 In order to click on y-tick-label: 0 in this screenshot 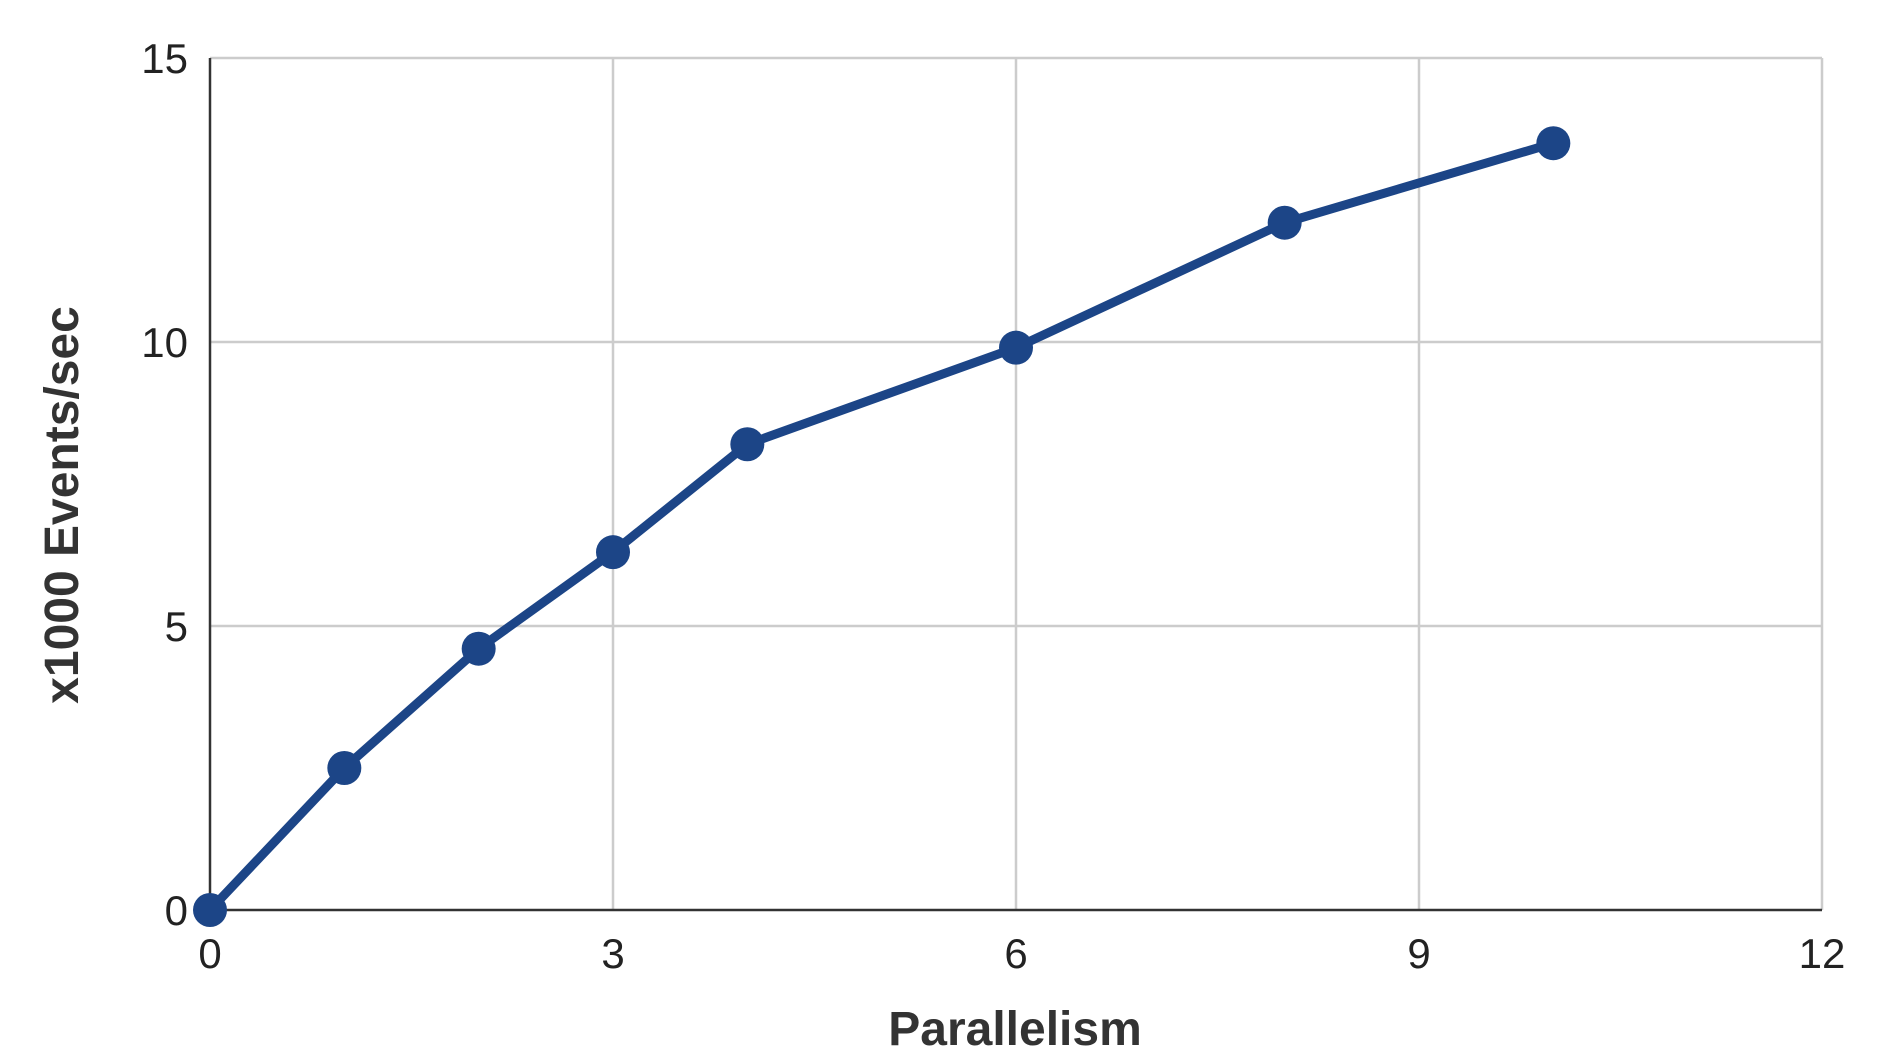, I will do `click(176, 910)`.